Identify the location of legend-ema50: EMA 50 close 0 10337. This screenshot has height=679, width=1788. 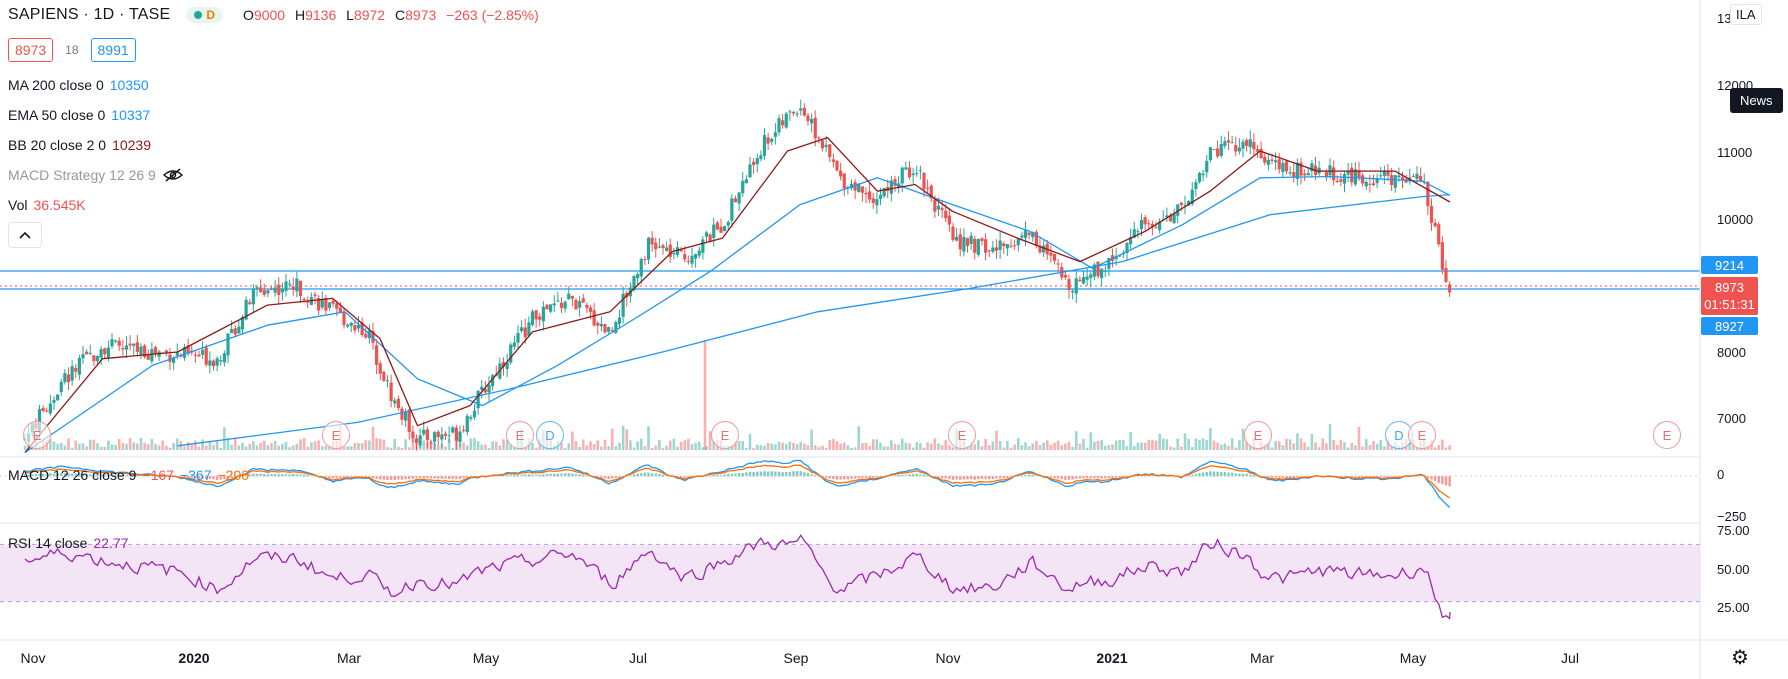
(79, 115).